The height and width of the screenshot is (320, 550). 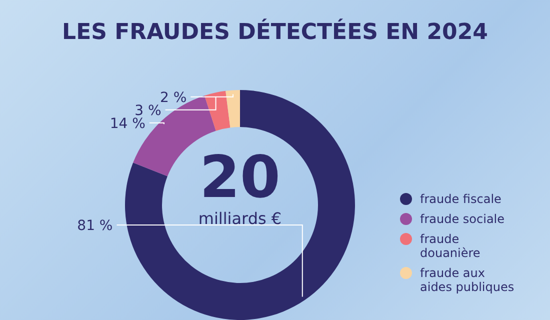 I want to click on chart-title: LES FRAUDES DÉTECTÉES EN 2024, so click(x=275, y=32).